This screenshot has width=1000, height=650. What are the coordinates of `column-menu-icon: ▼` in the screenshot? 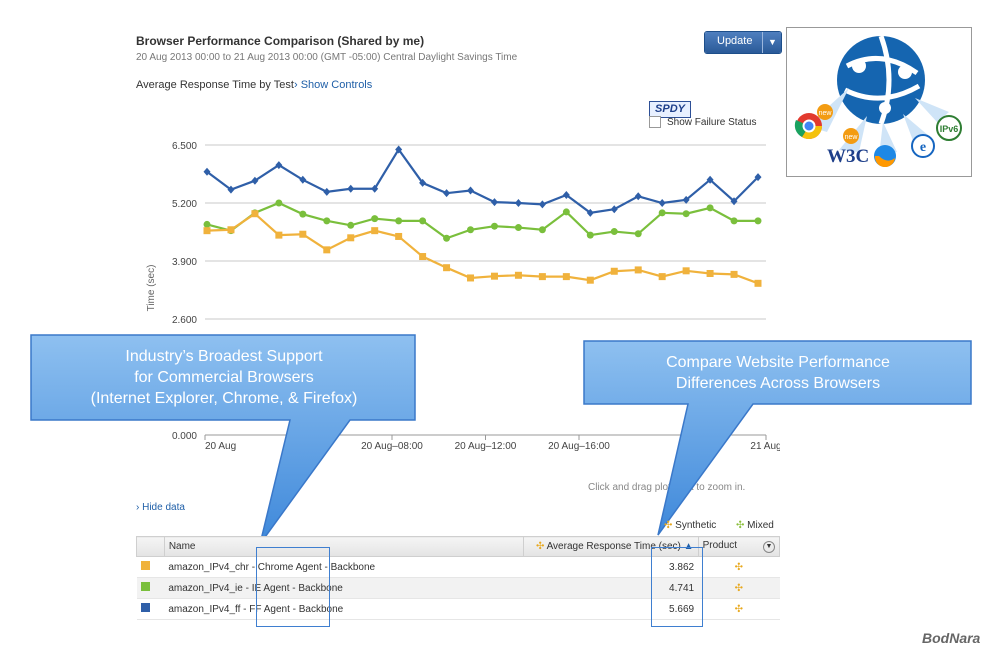 It's located at (769, 547).